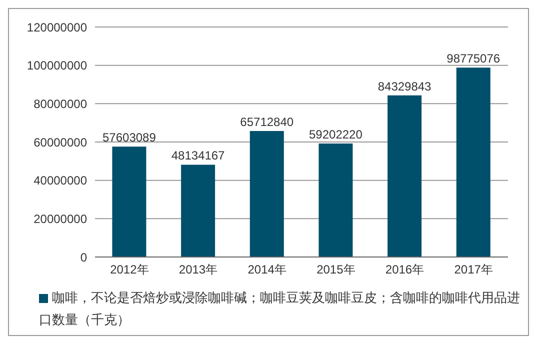 This screenshot has height=344, width=537. Describe the element at coordinates (57, 27) in the screenshot. I see `y-tick-label: 120000000` at that location.